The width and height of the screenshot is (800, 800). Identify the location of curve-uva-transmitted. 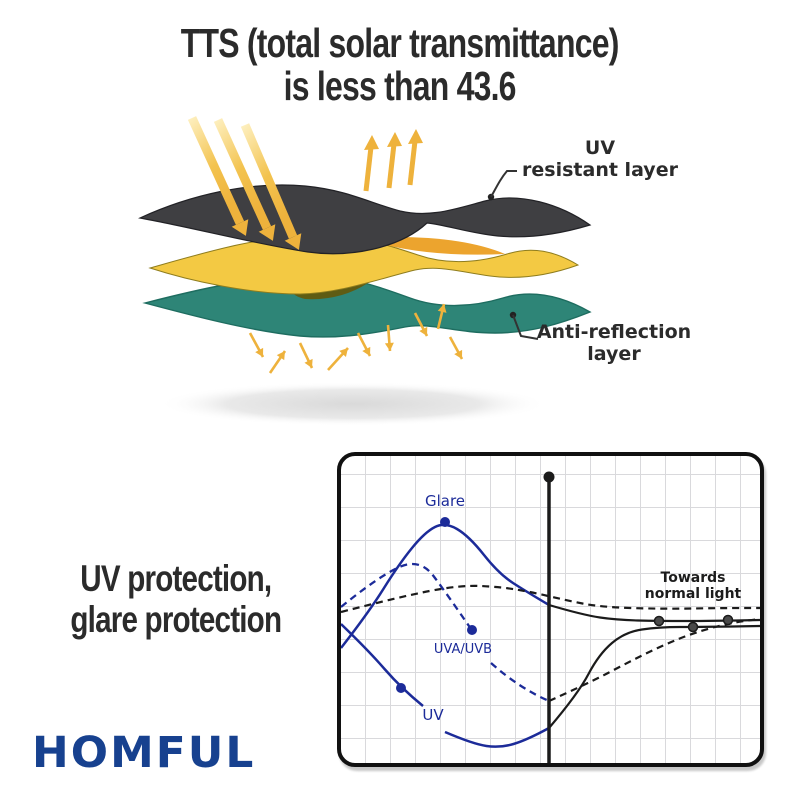
(654, 660).